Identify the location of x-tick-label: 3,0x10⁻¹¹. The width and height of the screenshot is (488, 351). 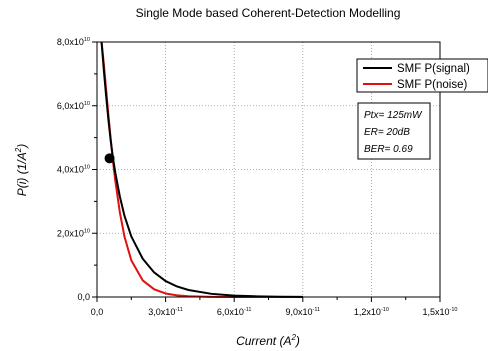
(165, 312).